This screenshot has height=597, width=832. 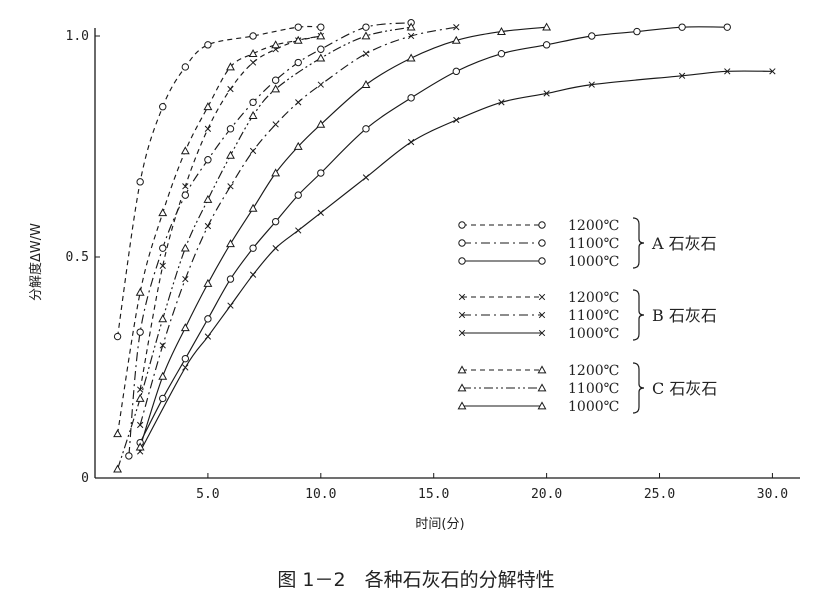 I want to click on legend-temperature: 1100℃, so click(x=593, y=244).